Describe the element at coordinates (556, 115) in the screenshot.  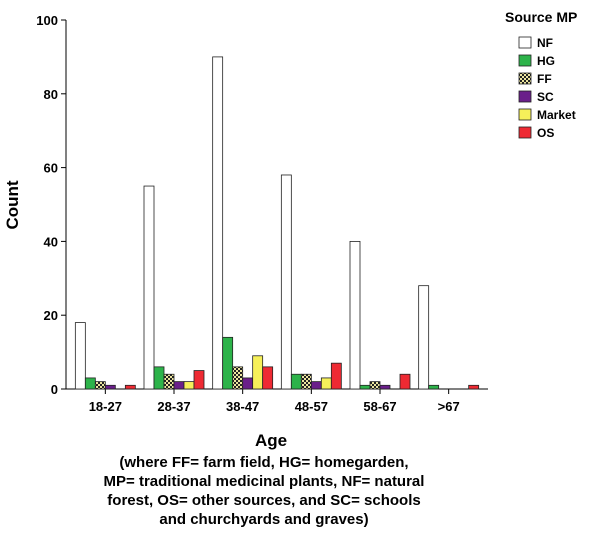
I see `legend-label-market: Market` at that location.